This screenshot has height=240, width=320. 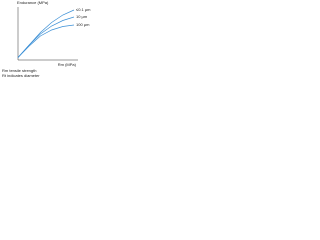 What do you see at coordinates (83, 24) in the screenshot?
I see `series-label: 100 µm` at bounding box center [83, 24].